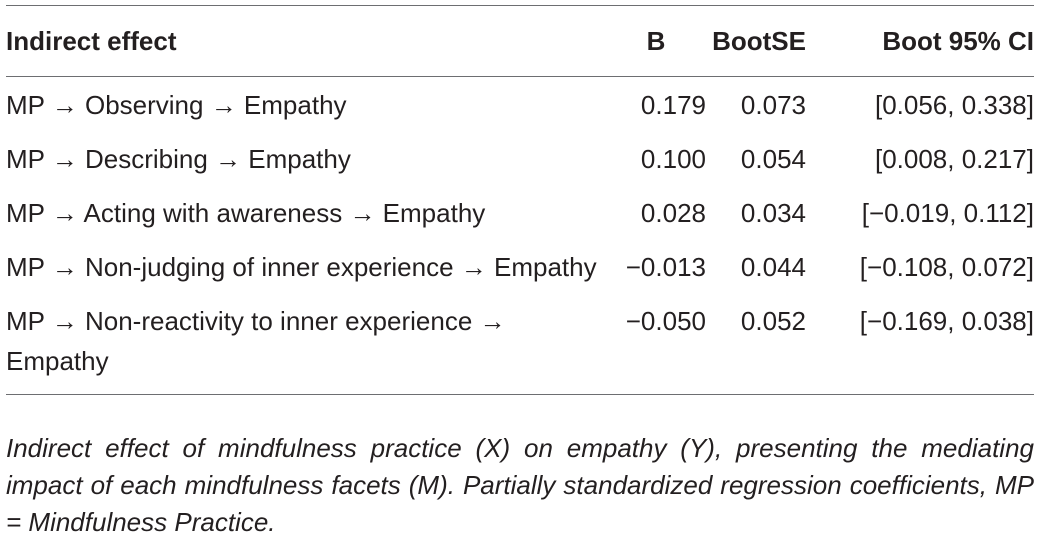  What do you see at coordinates (246, 213) in the screenshot?
I see `cell-effect: MP → Acting with awareness → Empathy` at bounding box center [246, 213].